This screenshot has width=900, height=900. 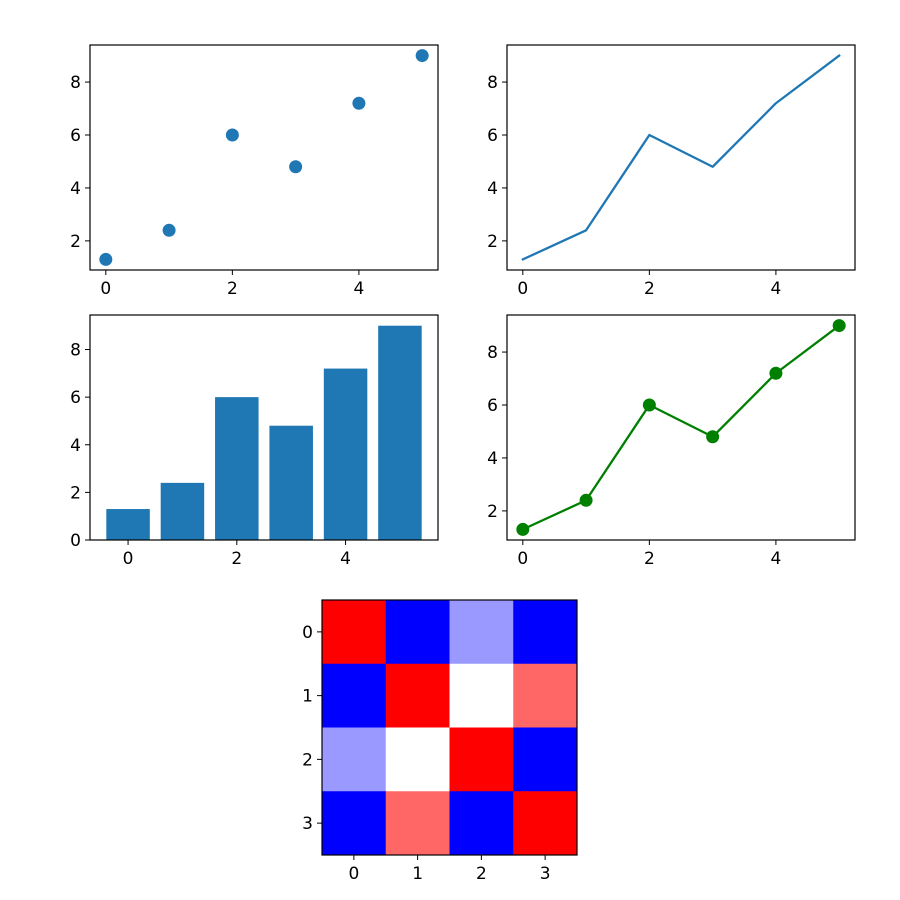 I want to click on y-tick-label: 1, so click(x=307, y=697).